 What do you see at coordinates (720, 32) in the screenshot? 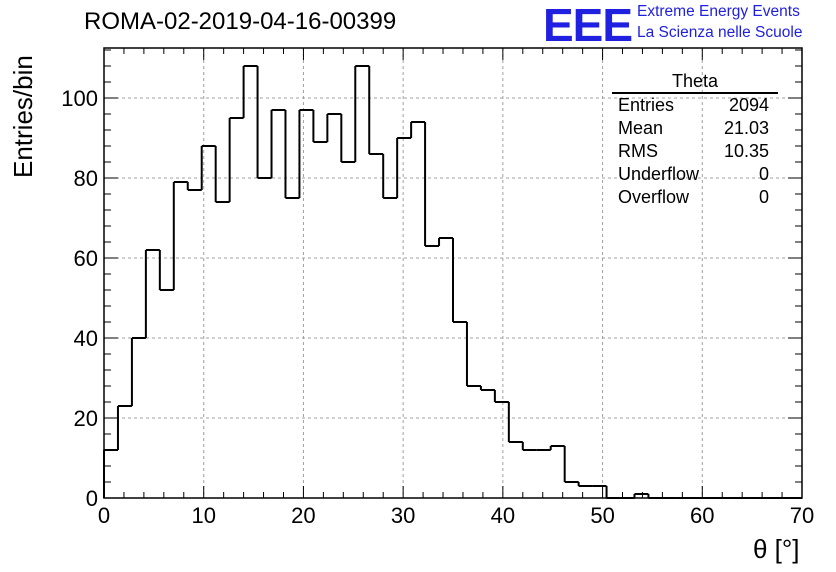
I see `logo-line-2: La Scienza nelle Scuole` at bounding box center [720, 32].